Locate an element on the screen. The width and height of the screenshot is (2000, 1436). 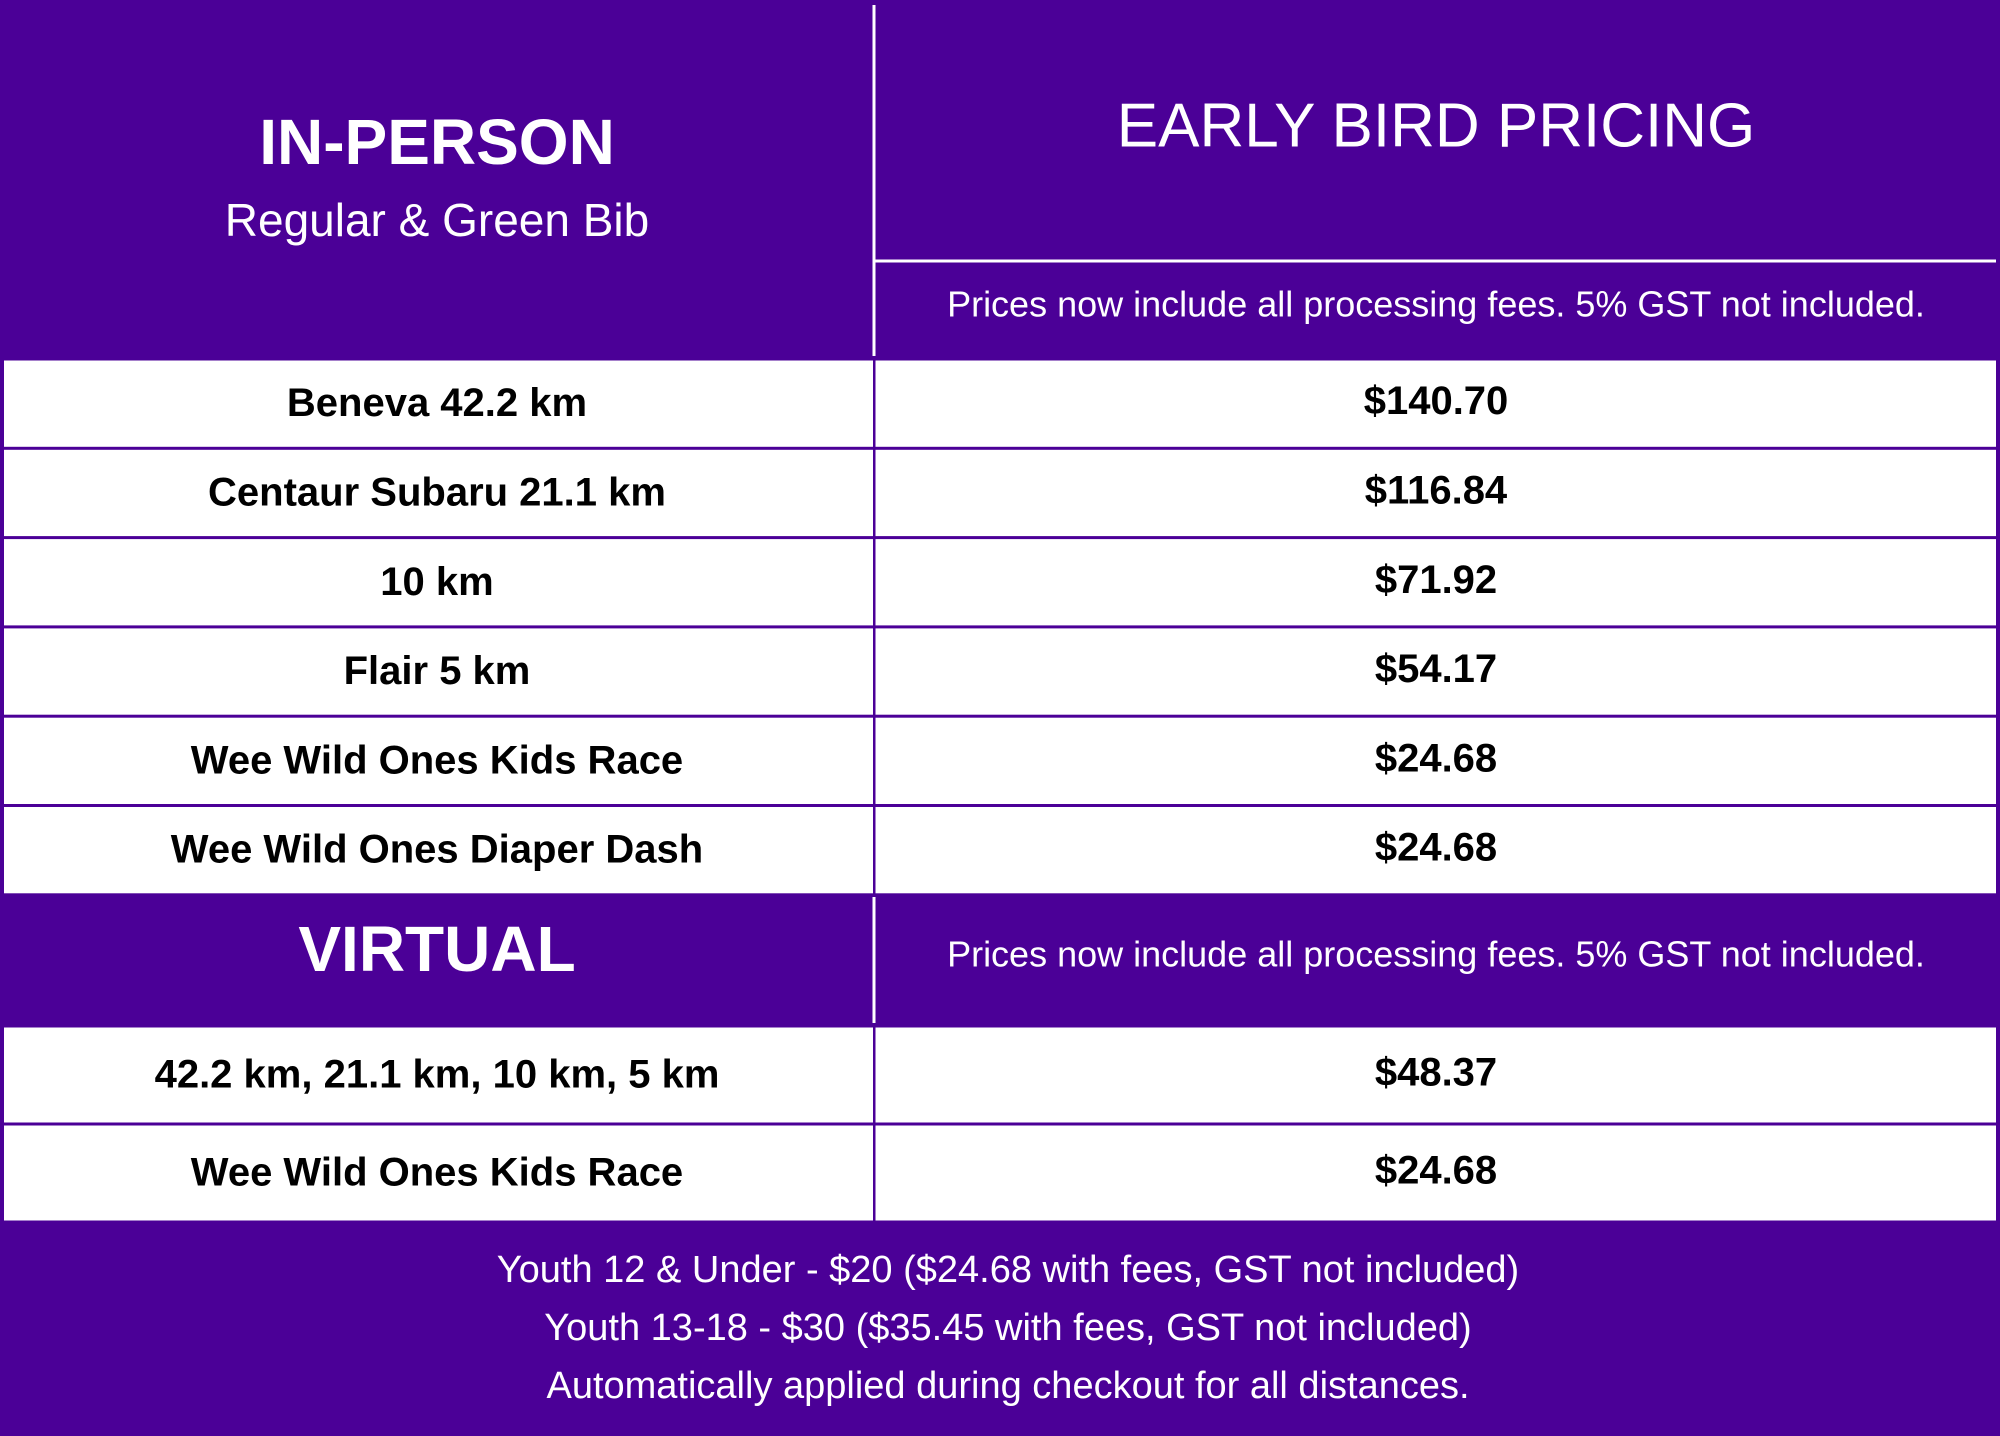
event-name: Centaur Subaru 21.1 km is located at coordinates (437, 493).